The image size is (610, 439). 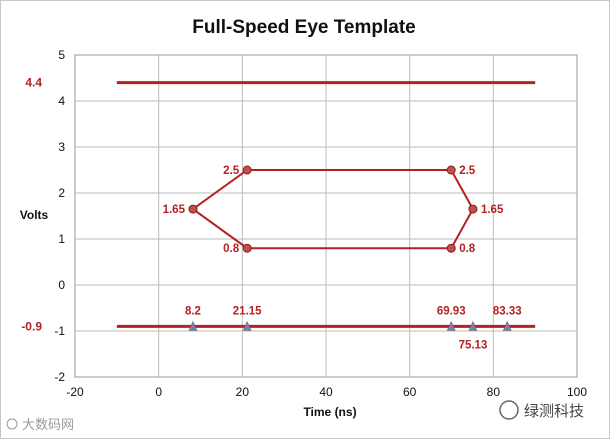 What do you see at coordinates (59, 377) in the screenshot?
I see `y-tick-label: -2` at bounding box center [59, 377].